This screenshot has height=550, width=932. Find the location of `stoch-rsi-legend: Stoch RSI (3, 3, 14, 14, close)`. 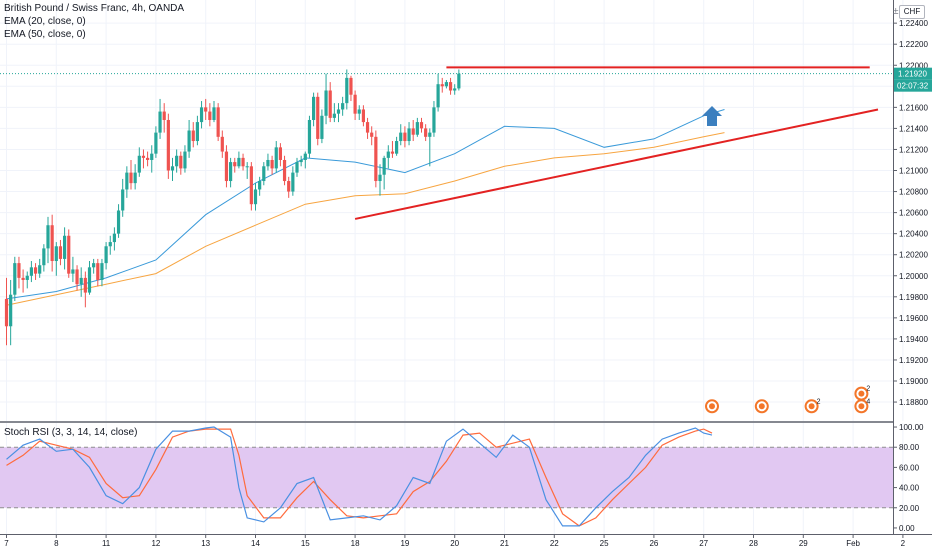

stoch-rsi-legend: Stoch RSI (3, 3, 14, 14, close) is located at coordinates (71, 432).